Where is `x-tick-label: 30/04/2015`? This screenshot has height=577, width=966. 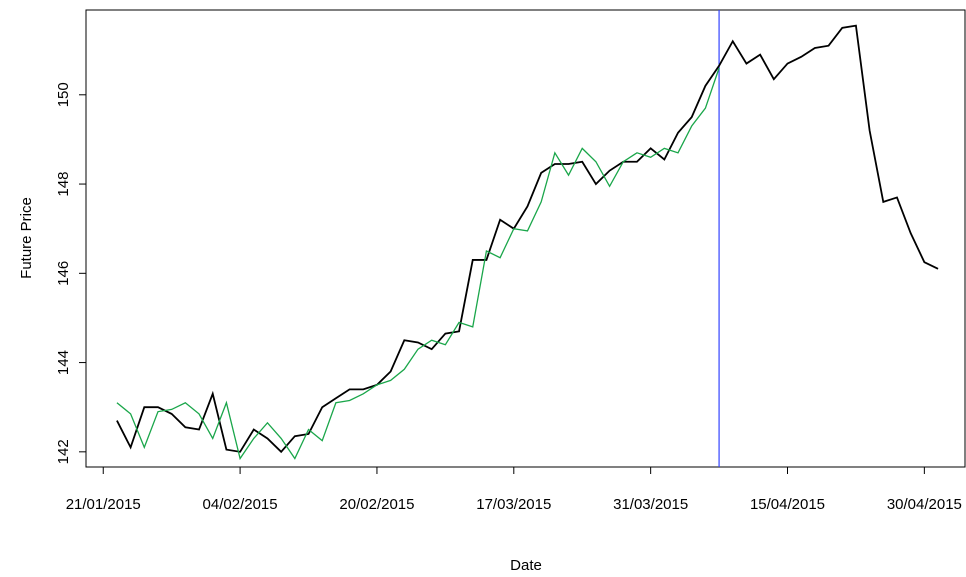 x-tick-label: 30/04/2015 is located at coordinates (924, 504).